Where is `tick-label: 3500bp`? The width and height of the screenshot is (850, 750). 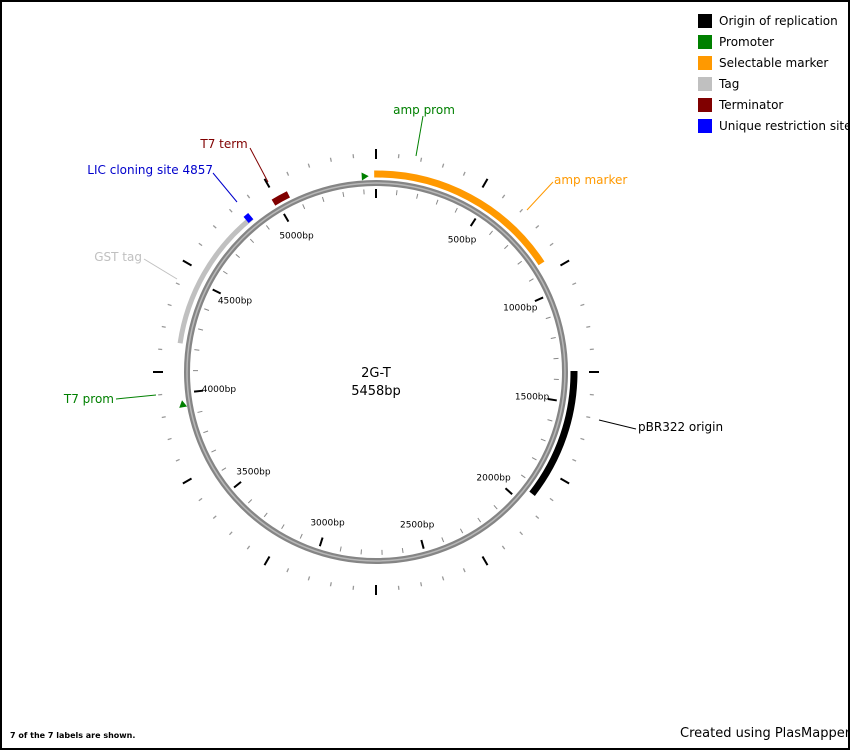
tick-label: 3500bp is located at coordinates (253, 473).